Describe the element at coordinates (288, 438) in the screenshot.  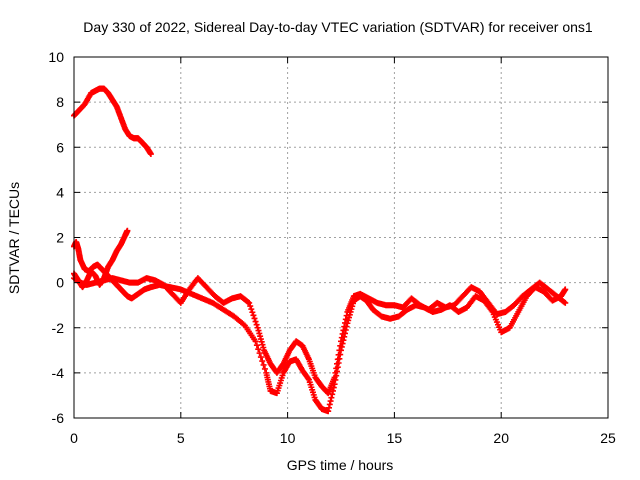
I see `x-tick-label: 10` at that location.